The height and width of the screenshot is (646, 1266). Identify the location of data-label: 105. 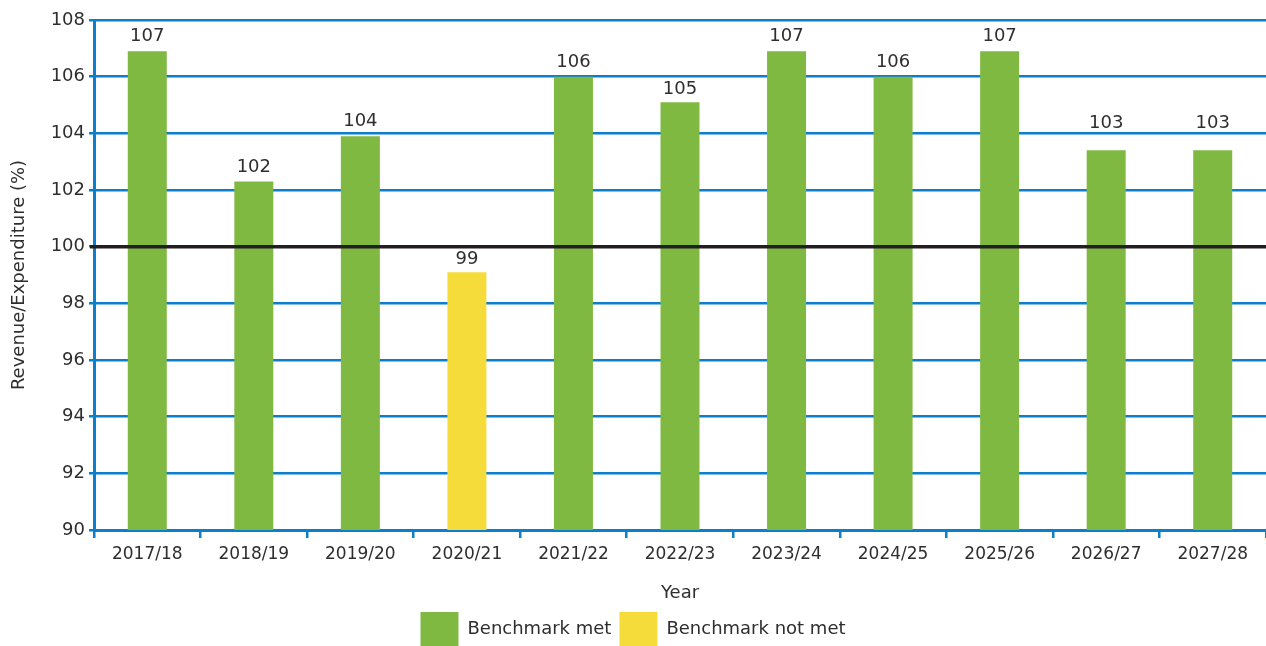
(680, 87).